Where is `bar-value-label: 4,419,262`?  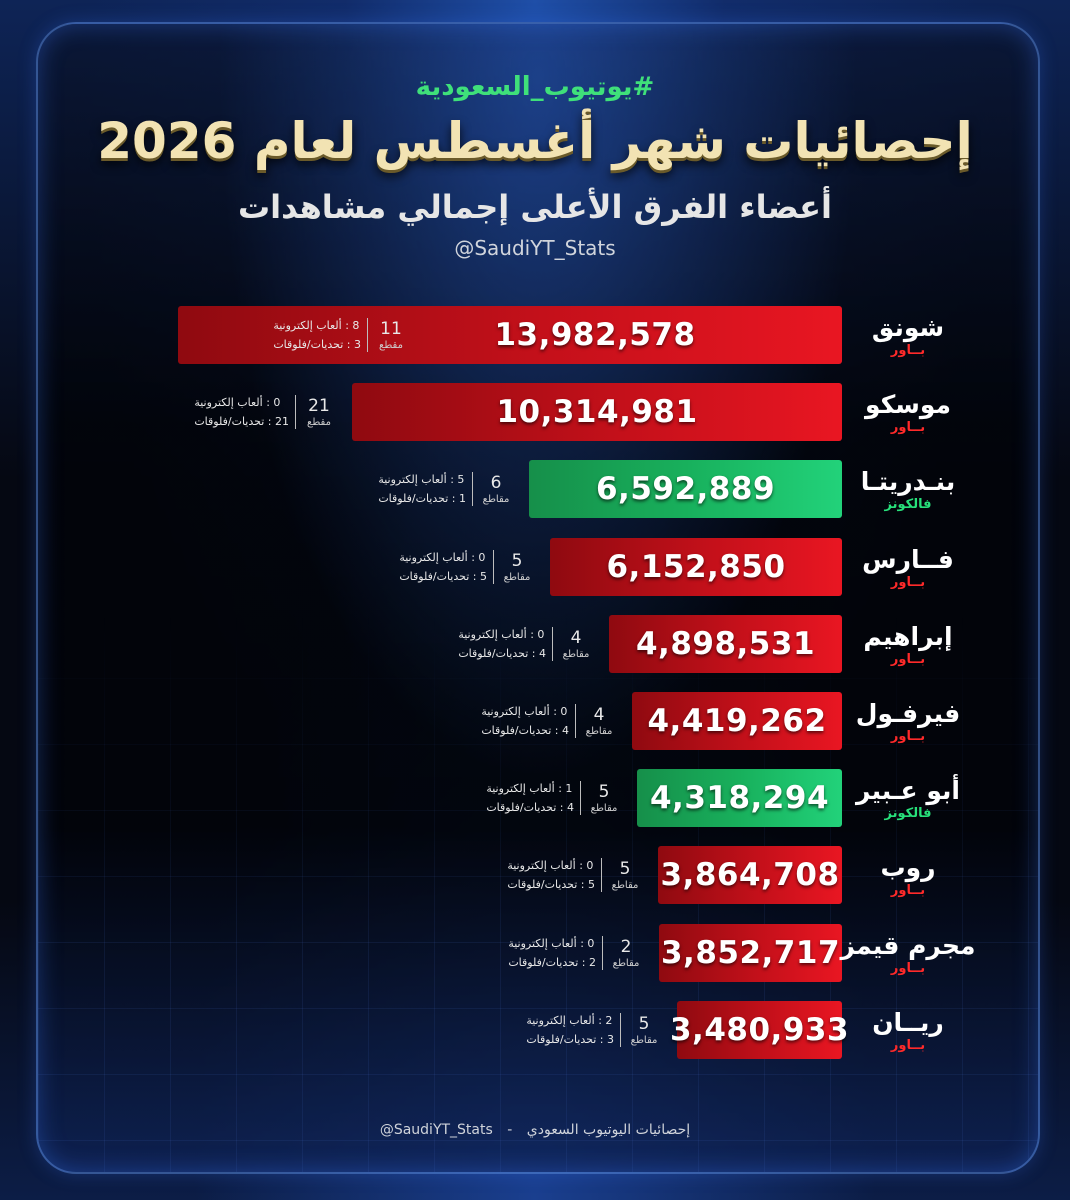
bar-value-label: 4,419,262 is located at coordinates (737, 721).